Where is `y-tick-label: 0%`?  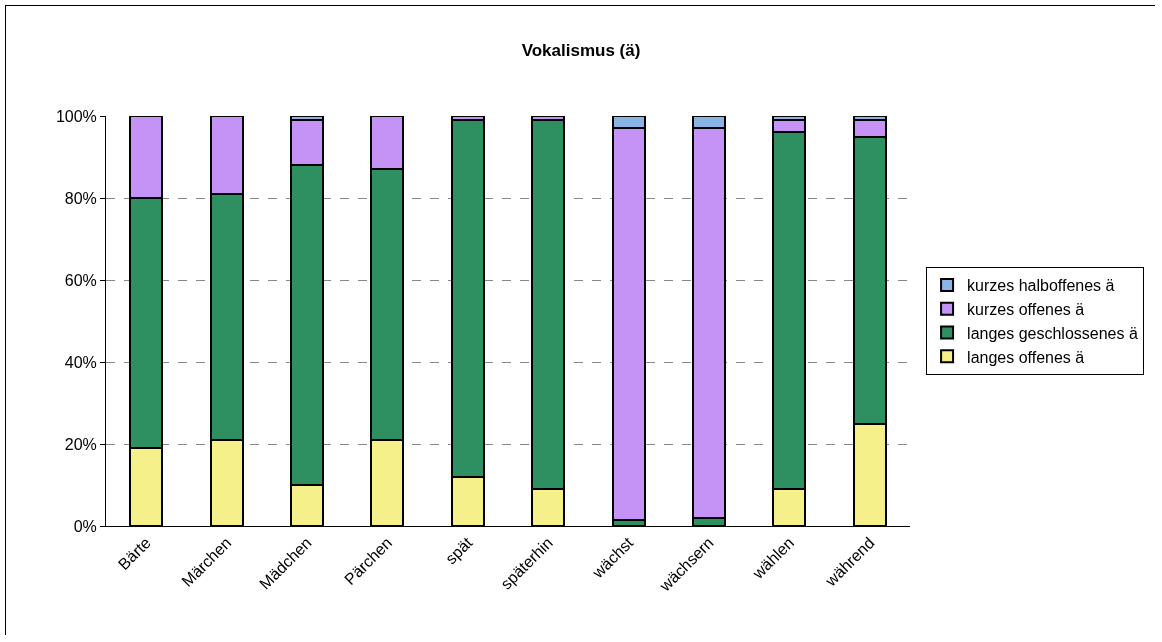 y-tick-label: 0% is located at coordinates (85, 526).